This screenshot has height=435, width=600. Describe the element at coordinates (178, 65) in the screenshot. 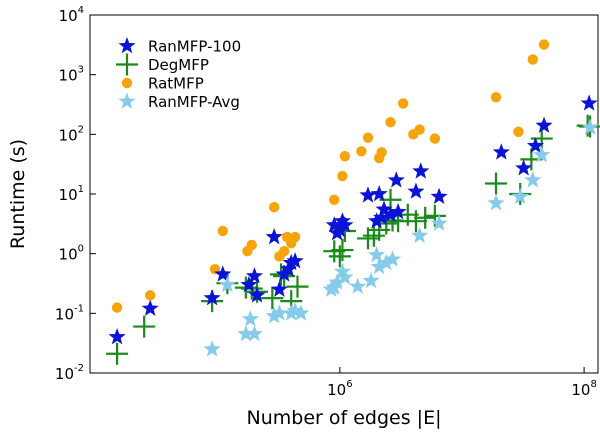

I see `legend-label-1: DegMFP` at that location.